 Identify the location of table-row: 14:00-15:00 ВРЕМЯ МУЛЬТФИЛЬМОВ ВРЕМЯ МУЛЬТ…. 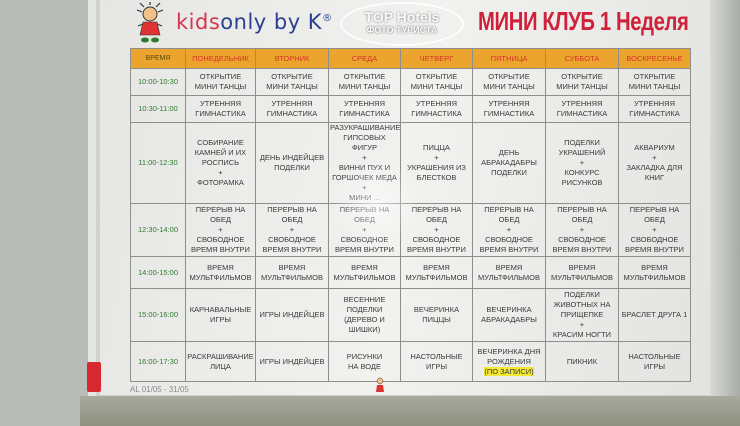
(410, 272).